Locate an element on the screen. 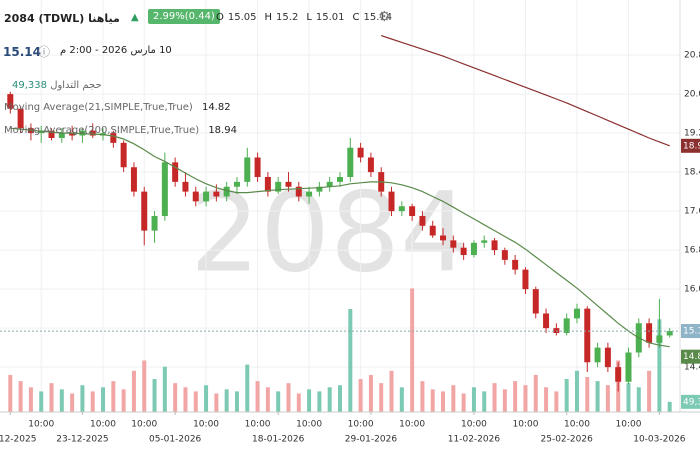 This screenshot has width=700, height=450. price-tag: 15.14 is located at coordinates (691, 332).